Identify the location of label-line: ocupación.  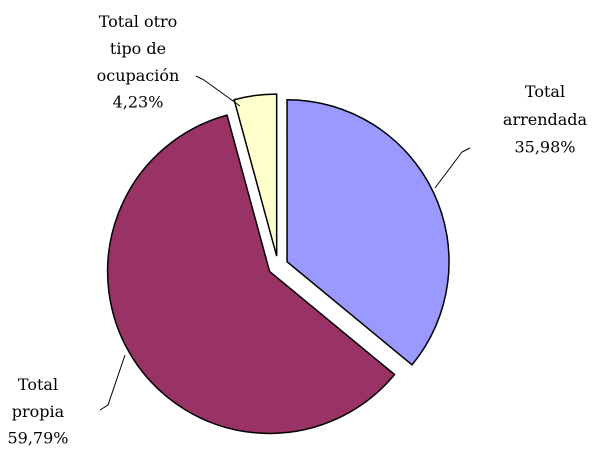
(138, 75).